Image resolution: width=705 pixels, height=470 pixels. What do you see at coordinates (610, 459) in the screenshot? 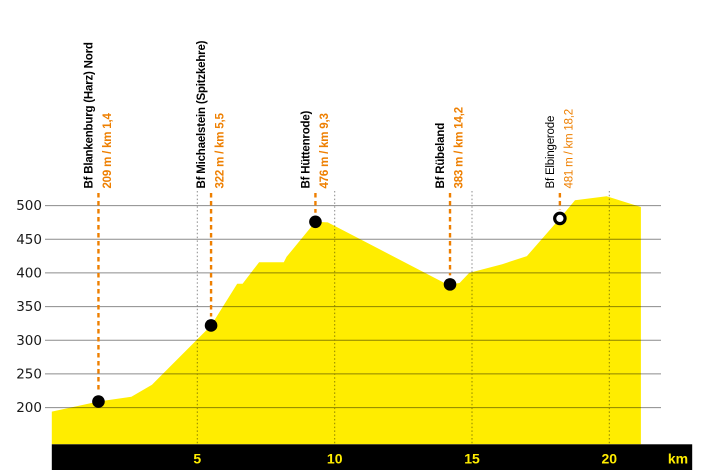
I see `x-axis-tick-20: 20` at bounding box center [610, 459].